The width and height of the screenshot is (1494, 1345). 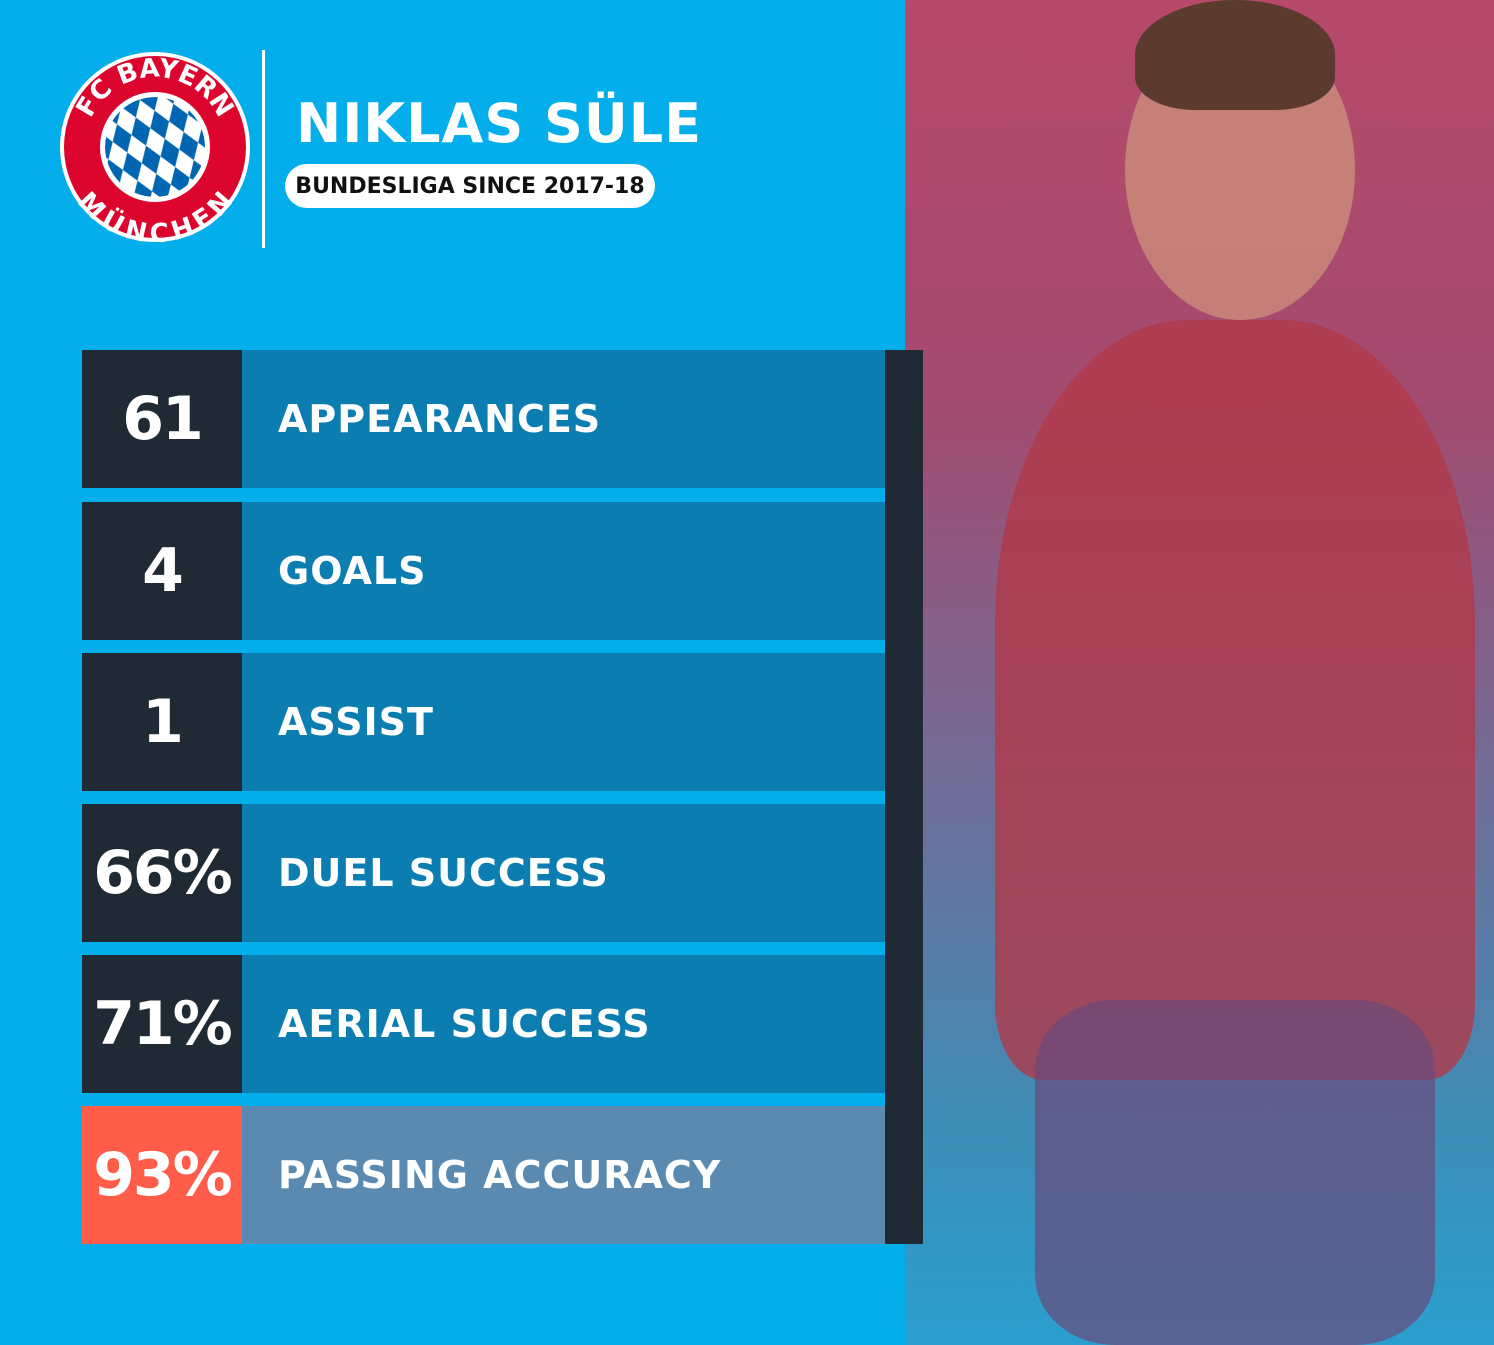 I want to click on stat-label: AERIAL SUCCESS, so click(x=563, y=1024).